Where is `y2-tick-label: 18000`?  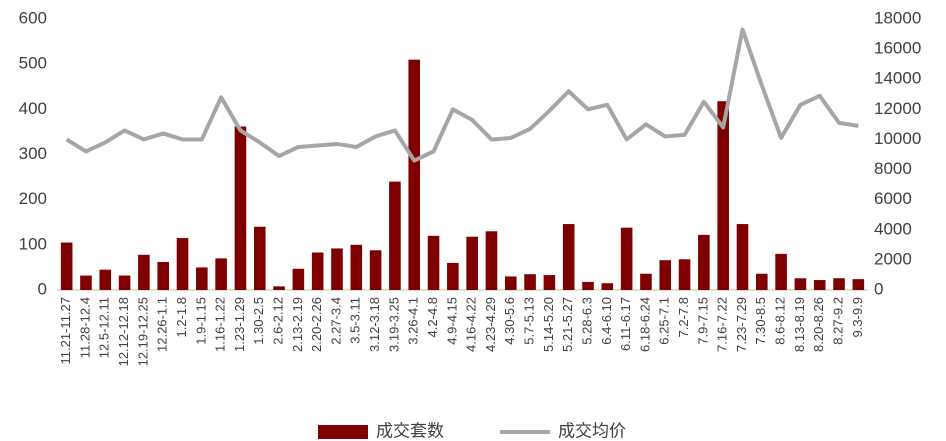 y2-tick-label: 18000 is located at coordinates (897, 17).